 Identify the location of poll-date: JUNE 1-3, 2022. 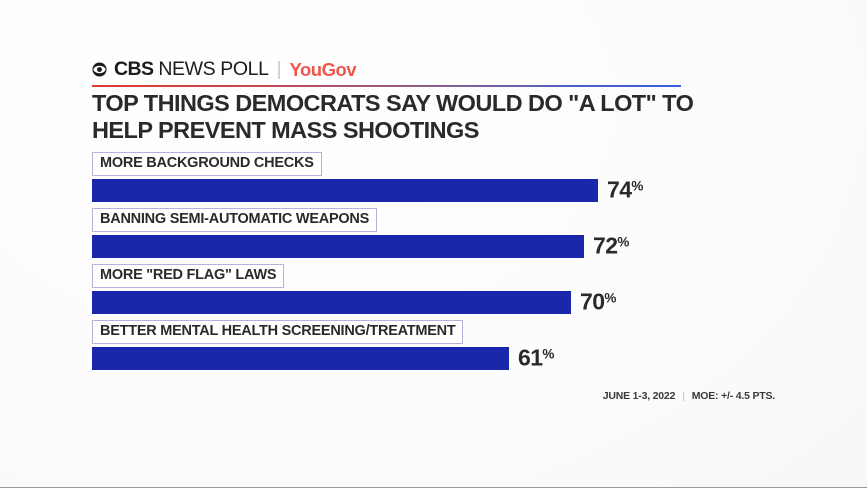
(639, 396).